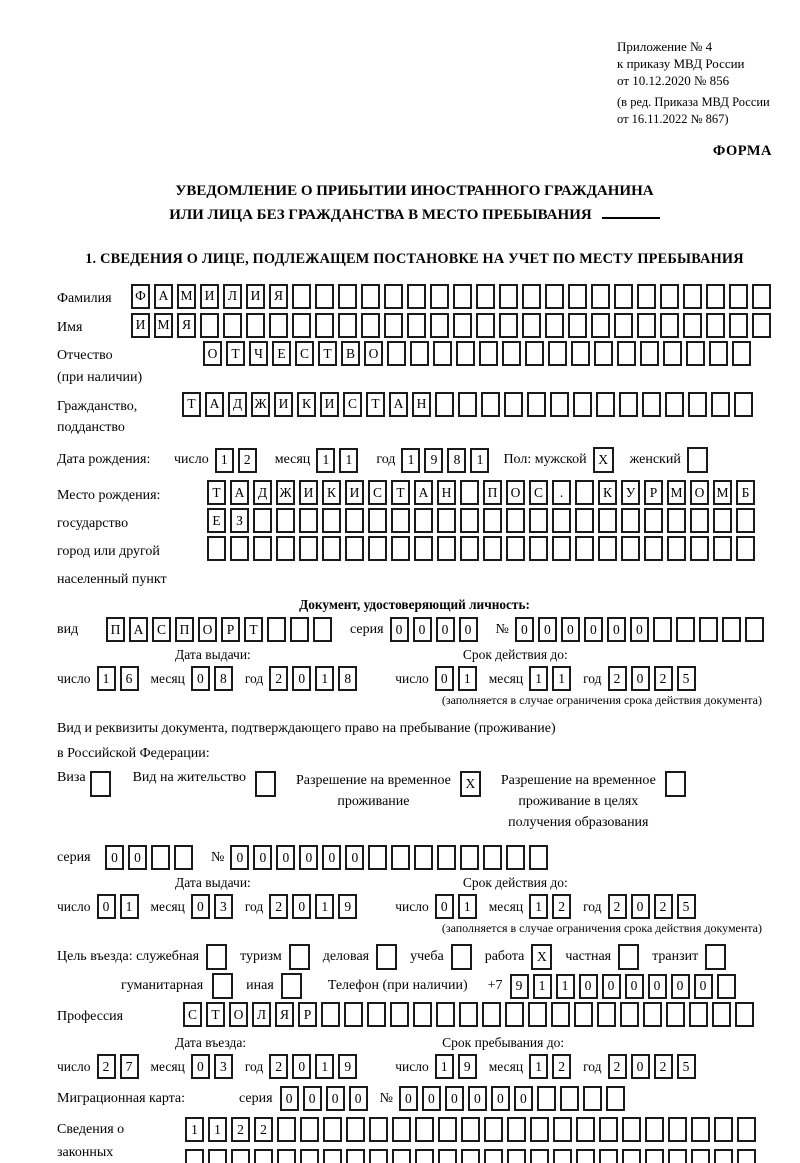 This screenshot has width=800, height=1163. Describe the element at coordinates (467, 1067) in the screenshot. I see `form-cell: 9` at that location.